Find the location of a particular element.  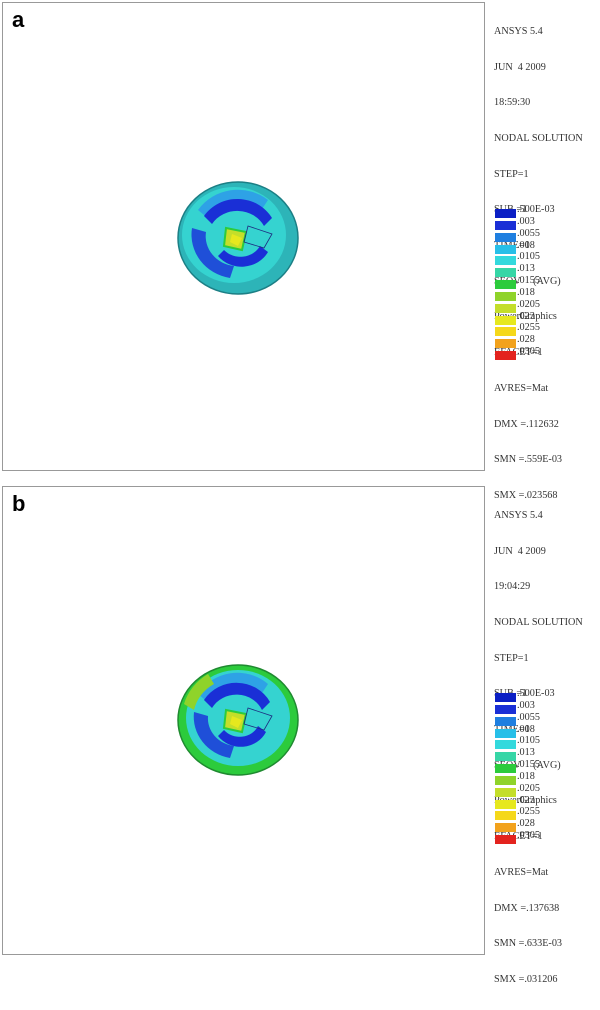

info-line: SMX =.023568 is located at coordinates (526, 495).